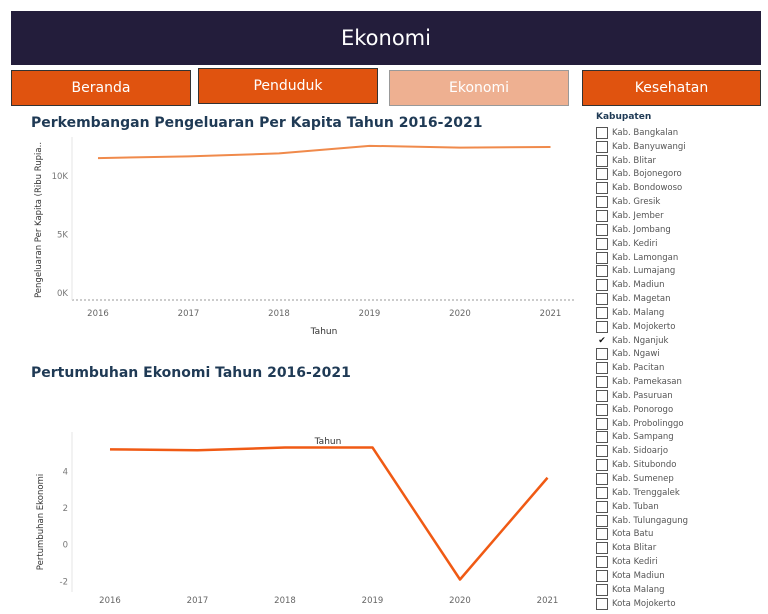  What do you see at coordinates (602, 340) in the screenshot?
I see `filter-checkbox: ✔` at bounding box center [602, 340].